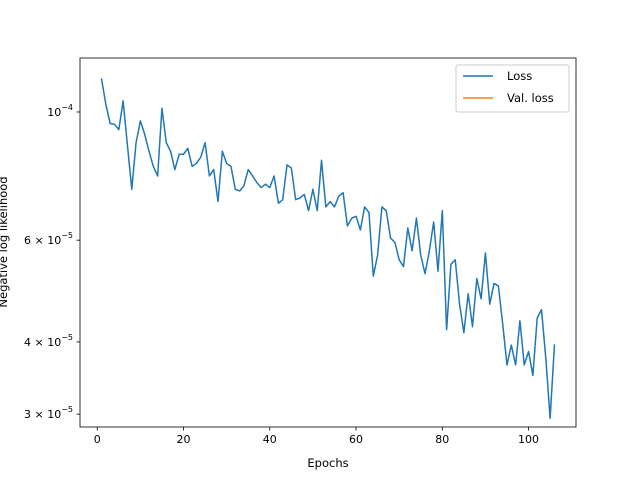 This screenshot has height=485, width=640. I want to click on legend-label-2: Val. loss, so click(530, 98).